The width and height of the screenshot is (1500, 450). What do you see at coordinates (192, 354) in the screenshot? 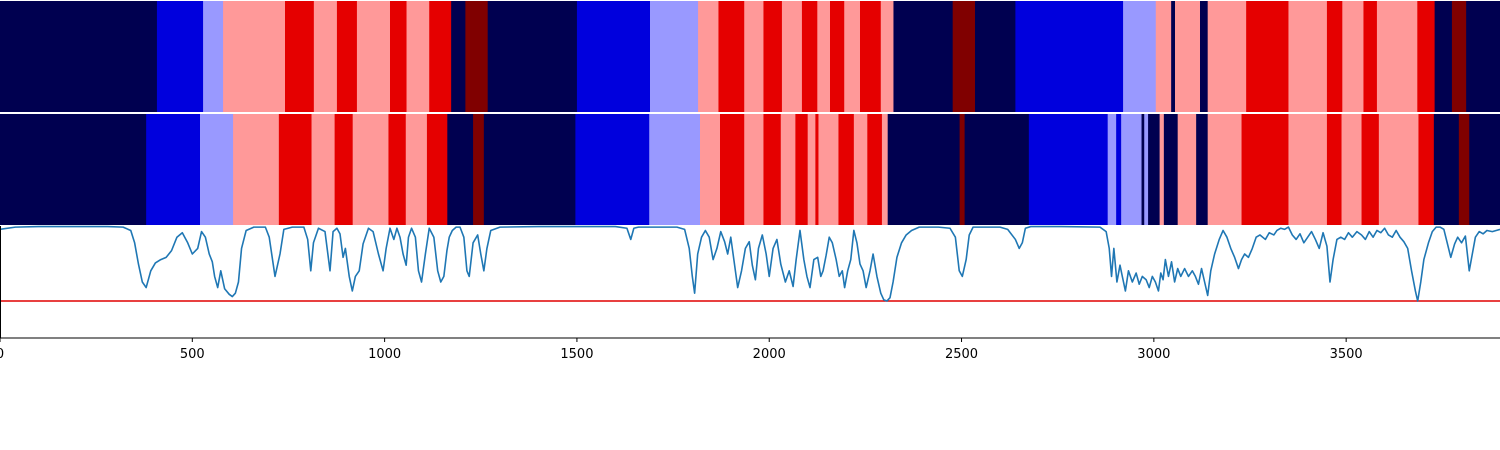
I see `x-tick-label: 500` at bounding box center [192, 354].